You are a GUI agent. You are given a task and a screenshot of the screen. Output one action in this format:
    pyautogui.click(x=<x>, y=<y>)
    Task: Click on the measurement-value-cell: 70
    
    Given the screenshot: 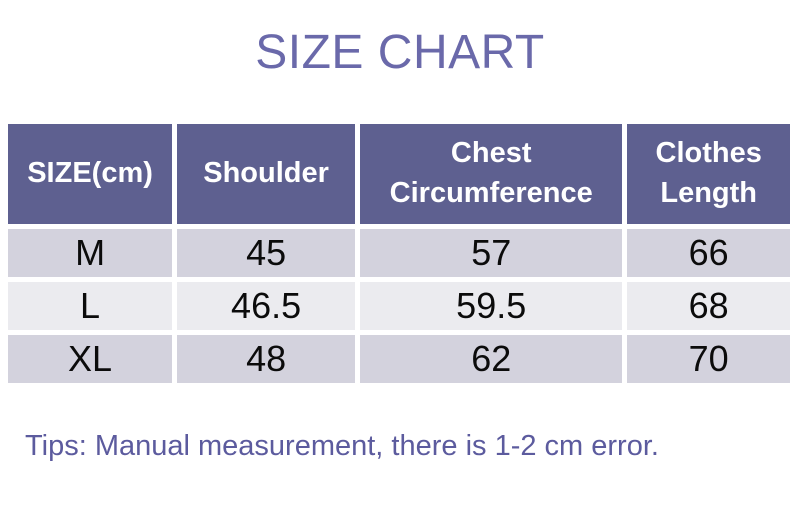 What is the action you would take?
    pyautogui.click(x=708, y=358)
    